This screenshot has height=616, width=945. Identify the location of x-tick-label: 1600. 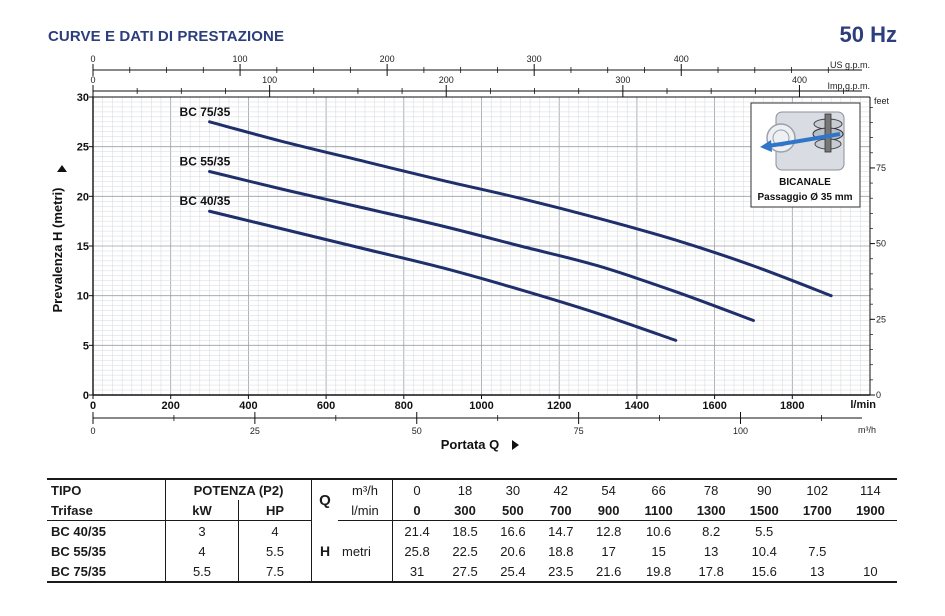
(714, 406).